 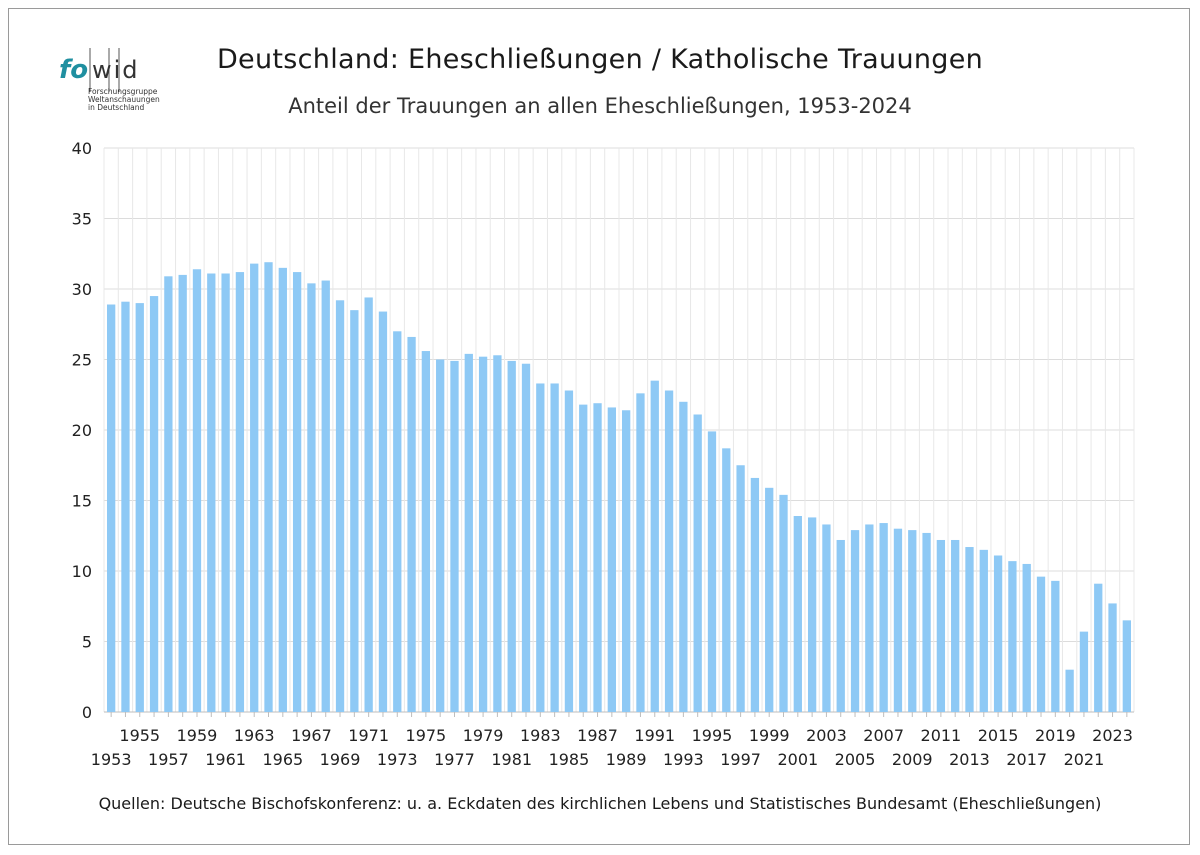 I want to click on logo-text-wid: wid, so click(x=116, y=70).